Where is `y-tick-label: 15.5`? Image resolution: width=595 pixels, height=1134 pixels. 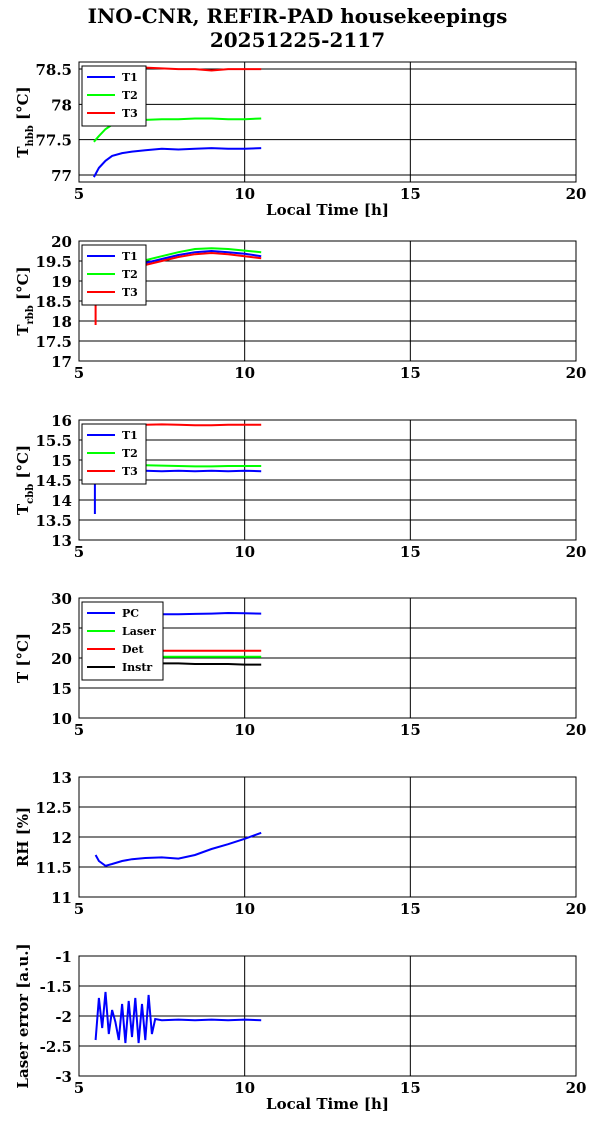
y-tick-label: 15.5 is located at coordinates (53, 441).